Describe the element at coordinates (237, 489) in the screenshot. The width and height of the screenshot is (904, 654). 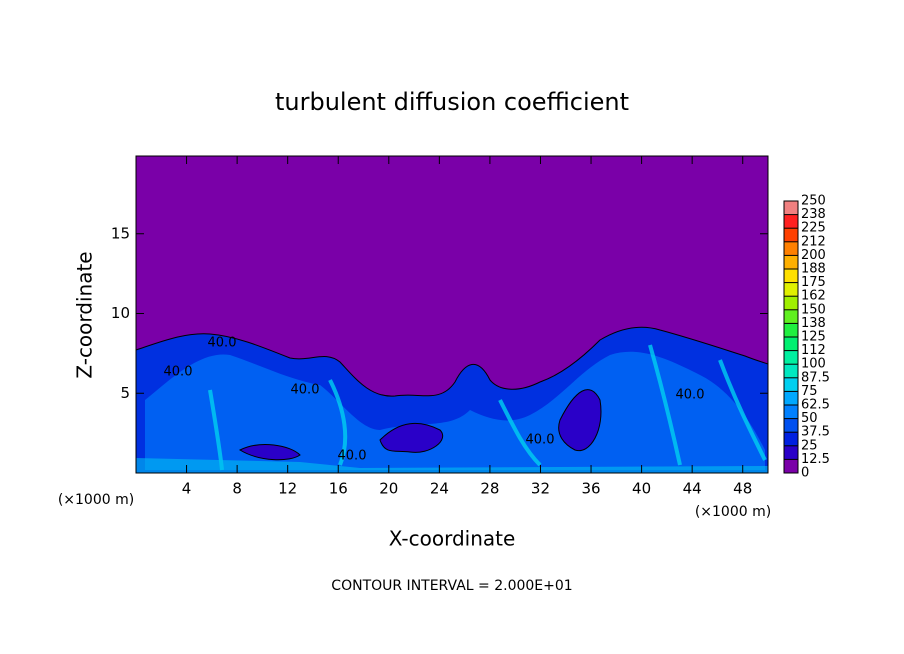
I see `x-tick-label: 8` at that location.